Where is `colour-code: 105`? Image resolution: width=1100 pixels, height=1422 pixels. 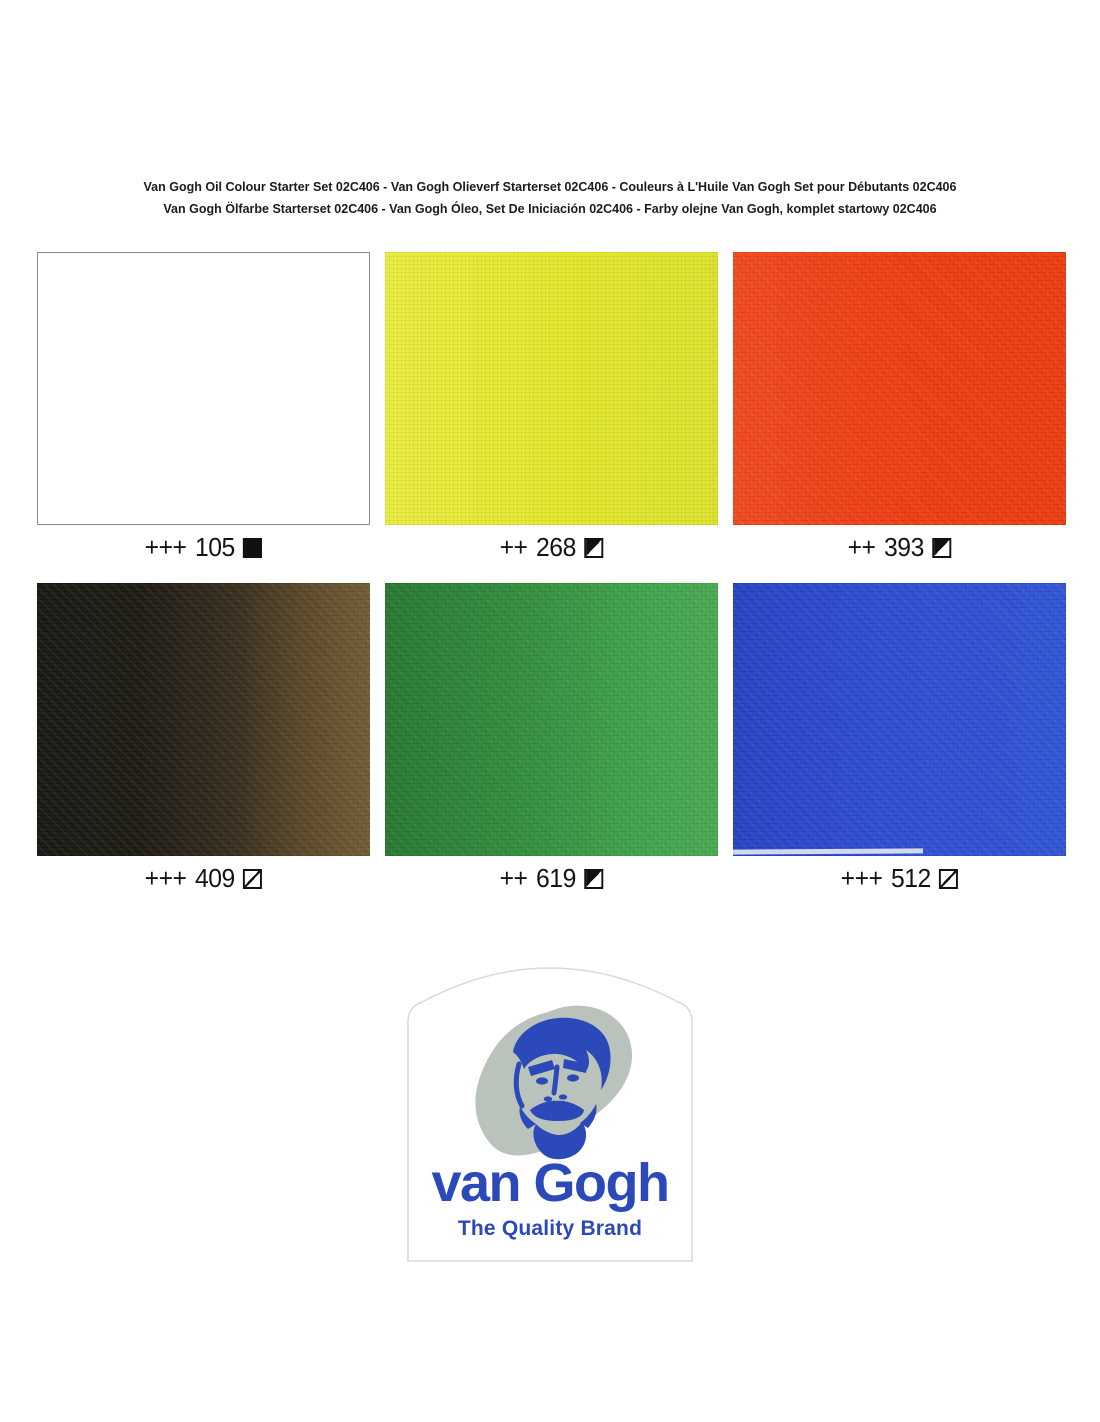 colour-code: 105 is located at coordinates (215, 546).